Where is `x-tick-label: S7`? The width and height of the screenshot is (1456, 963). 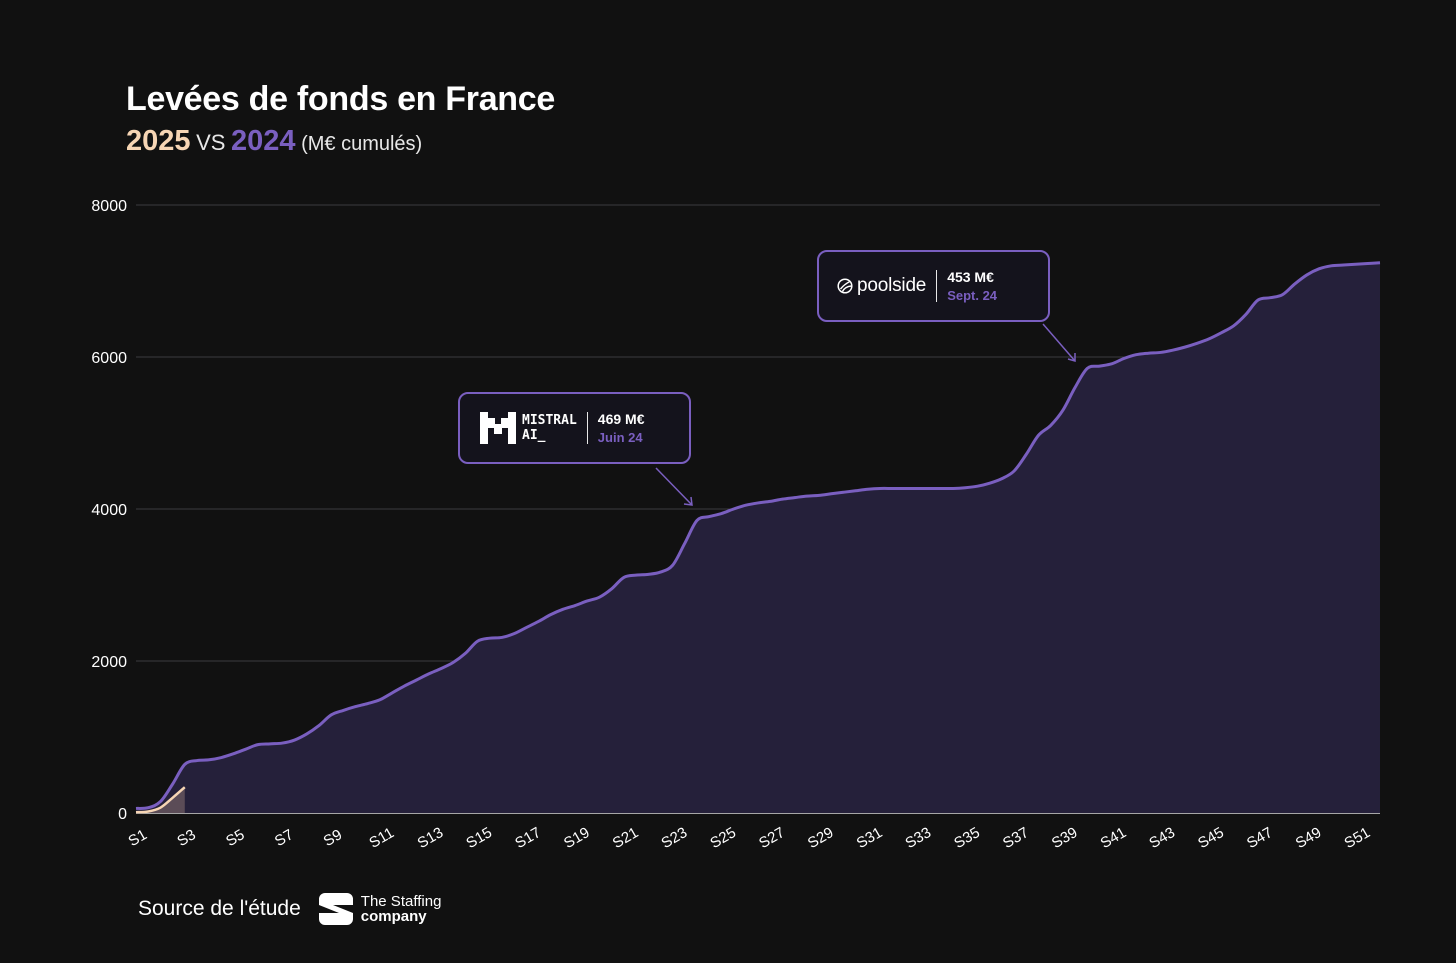
x-tick-label: S7 is located at coordinates (284, 838).